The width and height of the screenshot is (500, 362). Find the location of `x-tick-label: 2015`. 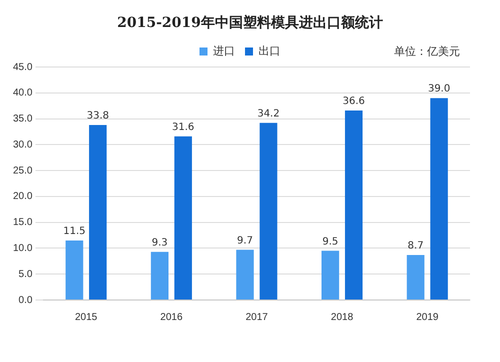

x-tick-label: 2015 is located at coordinates (86, 317).